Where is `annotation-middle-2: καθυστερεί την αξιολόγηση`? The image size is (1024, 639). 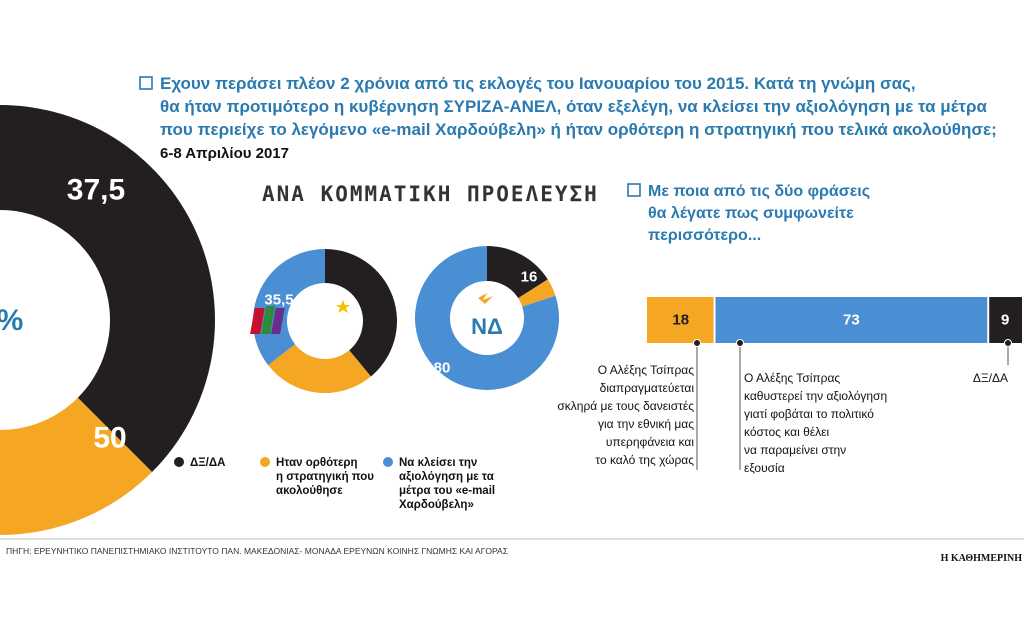
annotation-middle-2: καθυστερεί την αξιολόγηση is located at coordinates (815, 396).